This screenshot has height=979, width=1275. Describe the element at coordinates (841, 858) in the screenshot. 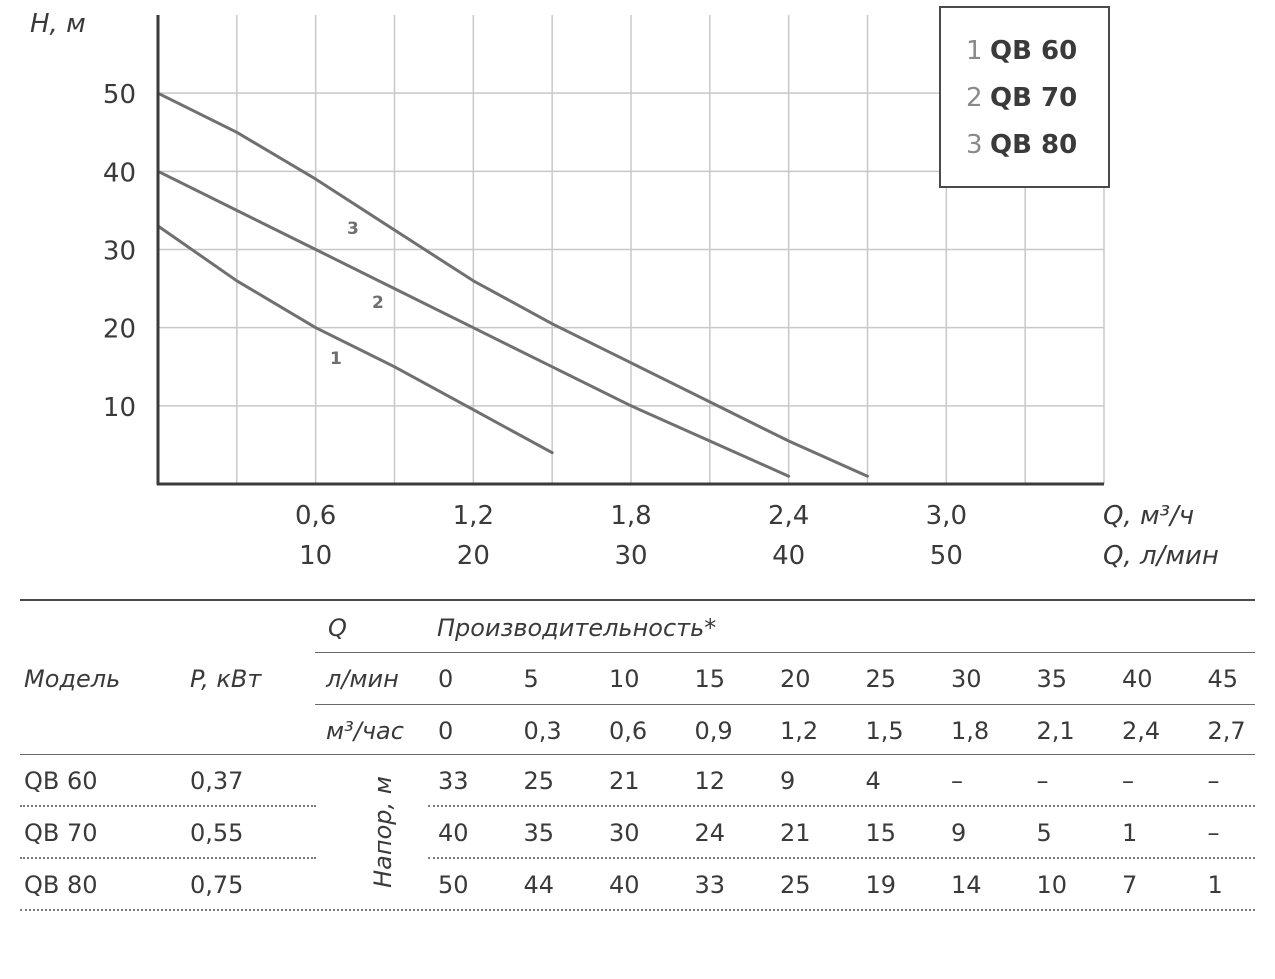

I see `row-divider-2-right` at that location.